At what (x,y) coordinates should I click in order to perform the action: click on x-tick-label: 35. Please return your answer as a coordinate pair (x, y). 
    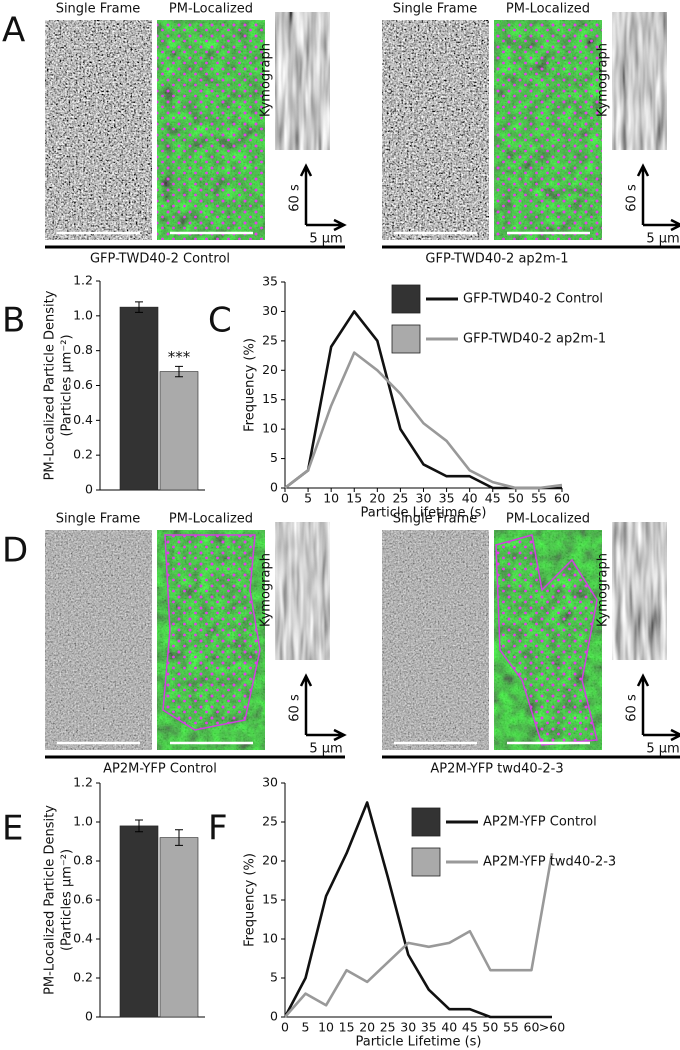
    Looking at the image, I should click on (447, 498).